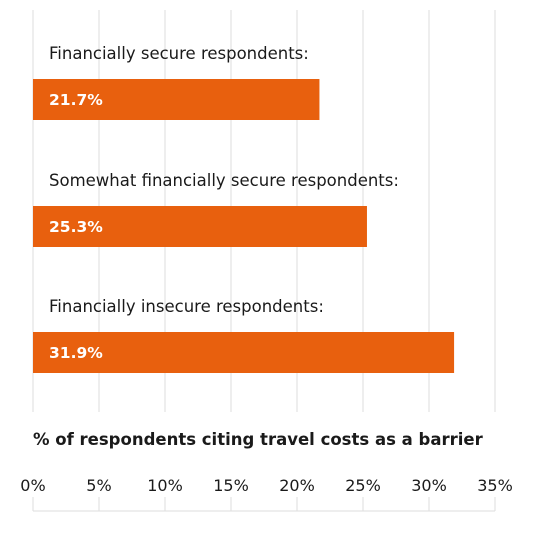 This screenshot has width=536, height=541. What do you see at coordinates (165, 485) in the screenshot?
I see `x-tick-label-2: 10%` at bounding box center [165, 485].